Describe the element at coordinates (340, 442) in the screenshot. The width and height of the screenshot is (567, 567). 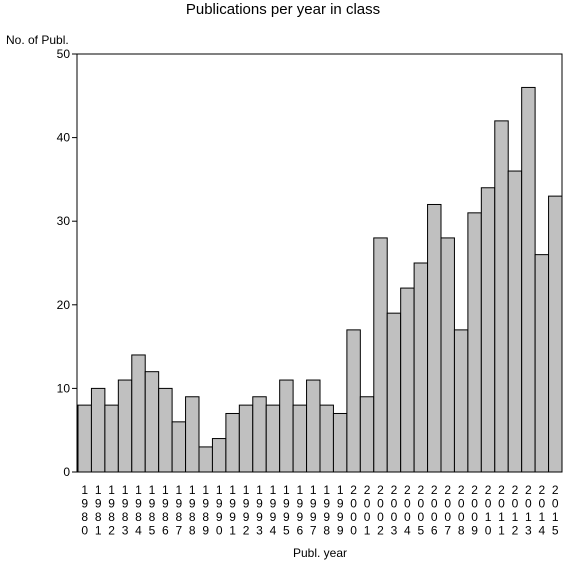
I see `bar-1999` at that location.